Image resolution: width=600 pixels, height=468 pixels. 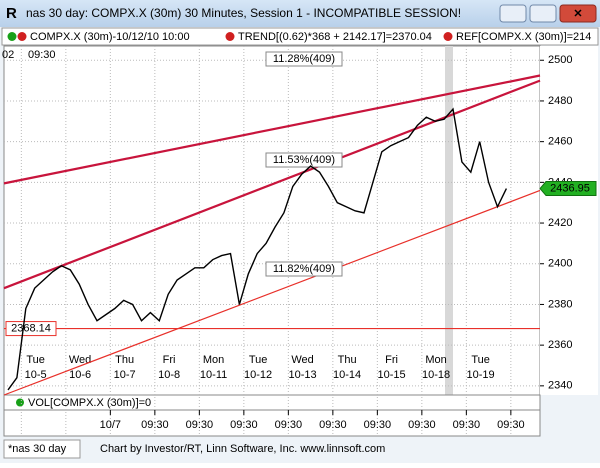 I want to click on y-tick-label: 2480, so click(x=560, y=101).